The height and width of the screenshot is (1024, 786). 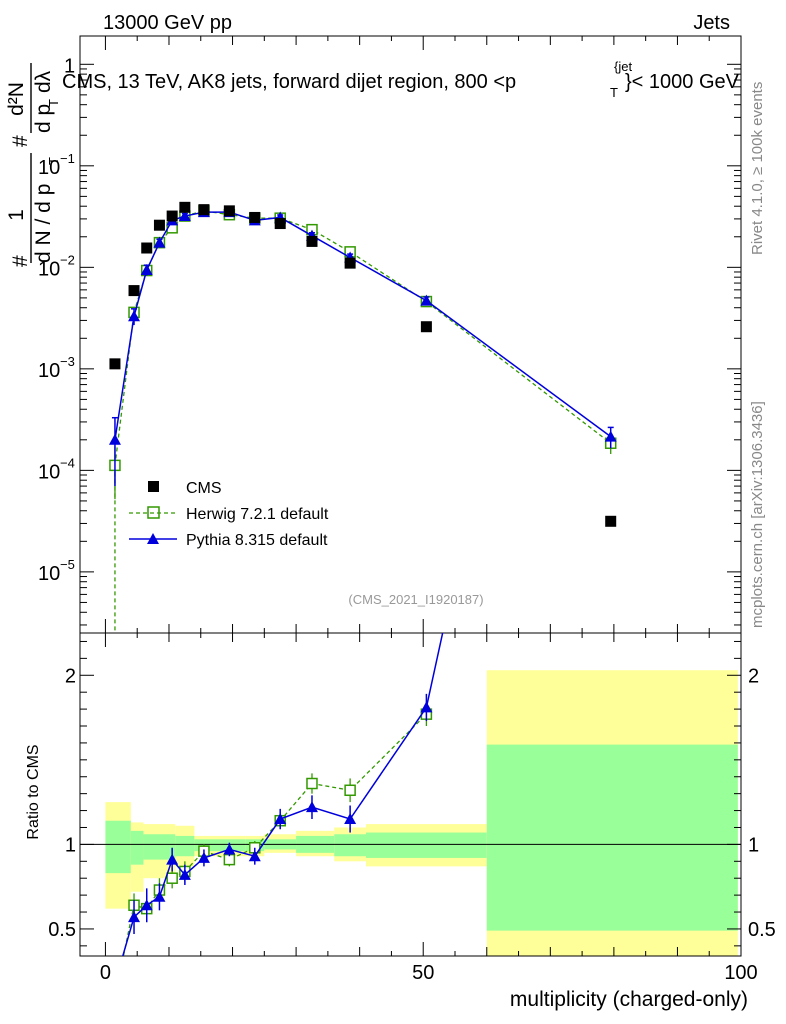 What do you see at coordinates (67, 259) in the screenshot?
I see `main-ytick-label-exp: −2` at bounding box center [67, 259].